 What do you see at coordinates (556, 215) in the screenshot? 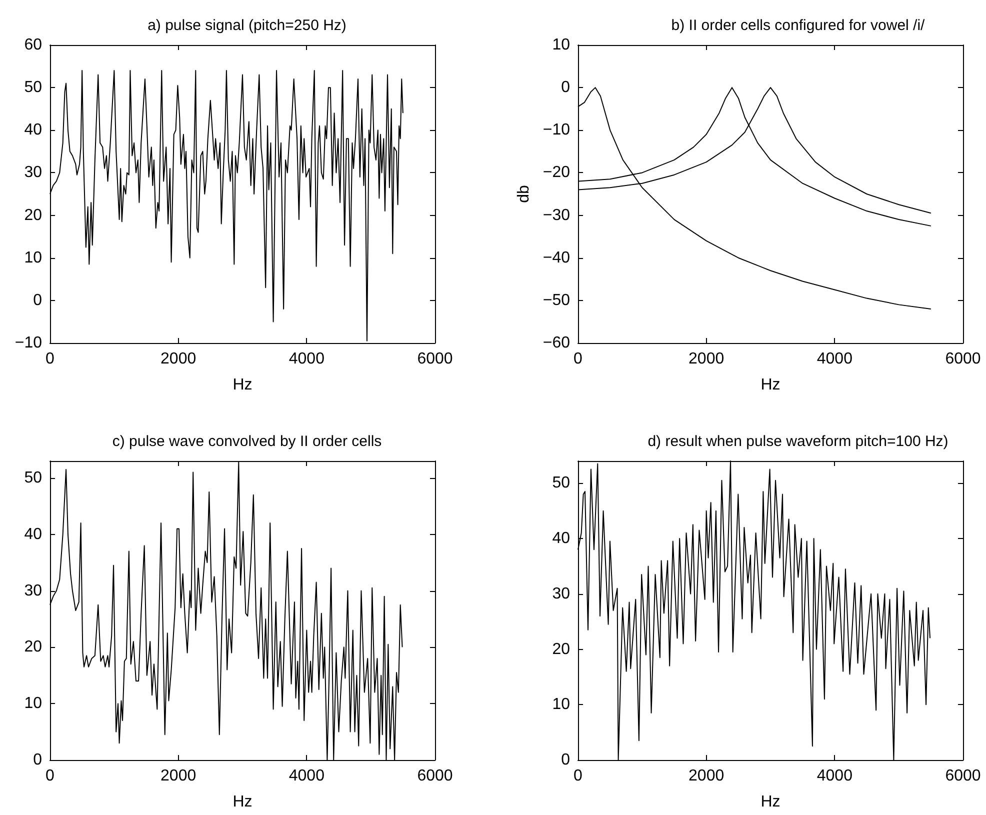
I see `y-tick-label: −30` at bounding box center [556, 215].